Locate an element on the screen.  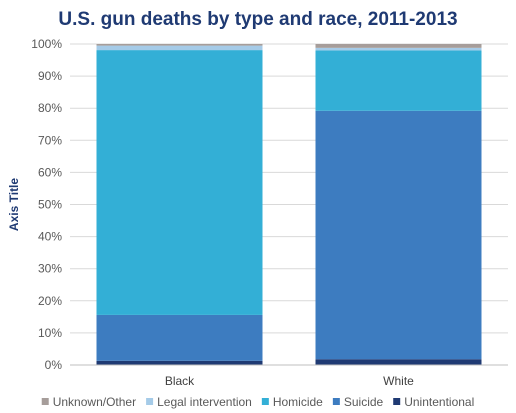
bar-segment-homicide is located at coordinates (398, 80).